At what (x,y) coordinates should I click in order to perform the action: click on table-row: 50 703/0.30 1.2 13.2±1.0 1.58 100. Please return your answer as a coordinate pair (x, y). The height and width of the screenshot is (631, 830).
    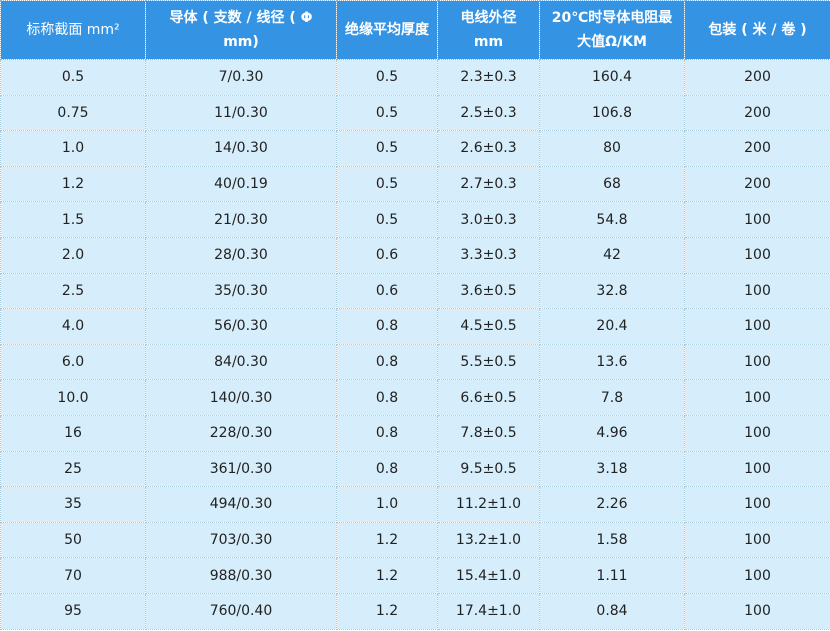
    Looking at the image, I should click on (415, 540).